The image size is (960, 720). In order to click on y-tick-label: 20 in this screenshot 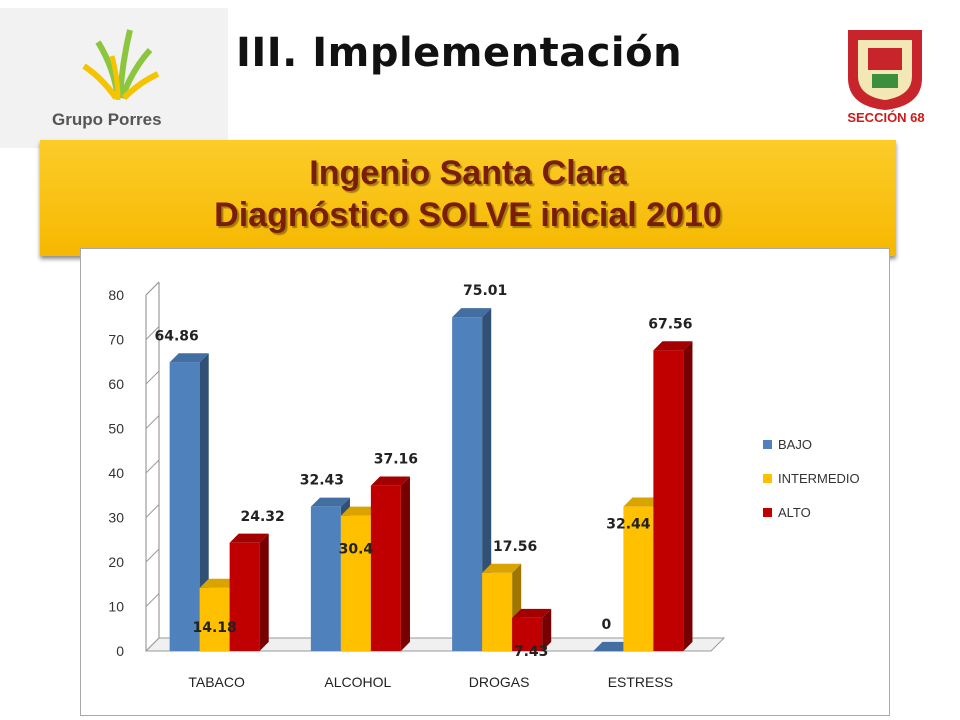, I will do `click(116, 562)`.